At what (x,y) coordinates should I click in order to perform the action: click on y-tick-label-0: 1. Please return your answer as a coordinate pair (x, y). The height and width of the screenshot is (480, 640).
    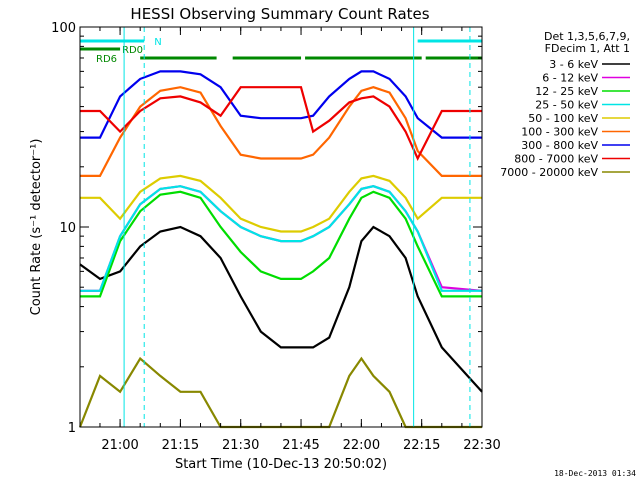
    Looking at the image, I should click on (72, 428).